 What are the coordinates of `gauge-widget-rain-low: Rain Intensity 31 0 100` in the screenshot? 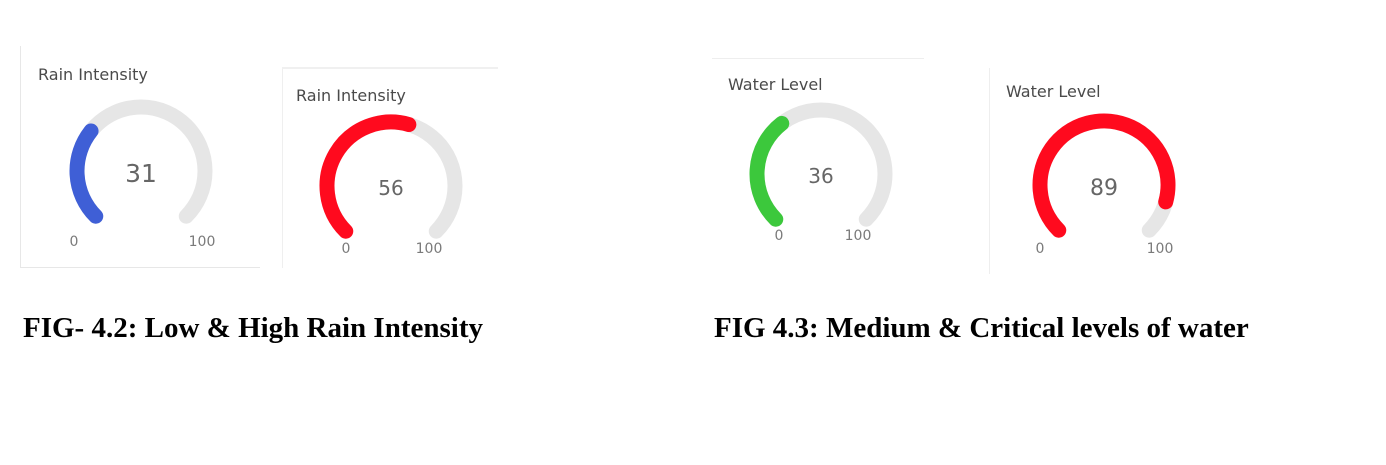 It's located at (140, 157).